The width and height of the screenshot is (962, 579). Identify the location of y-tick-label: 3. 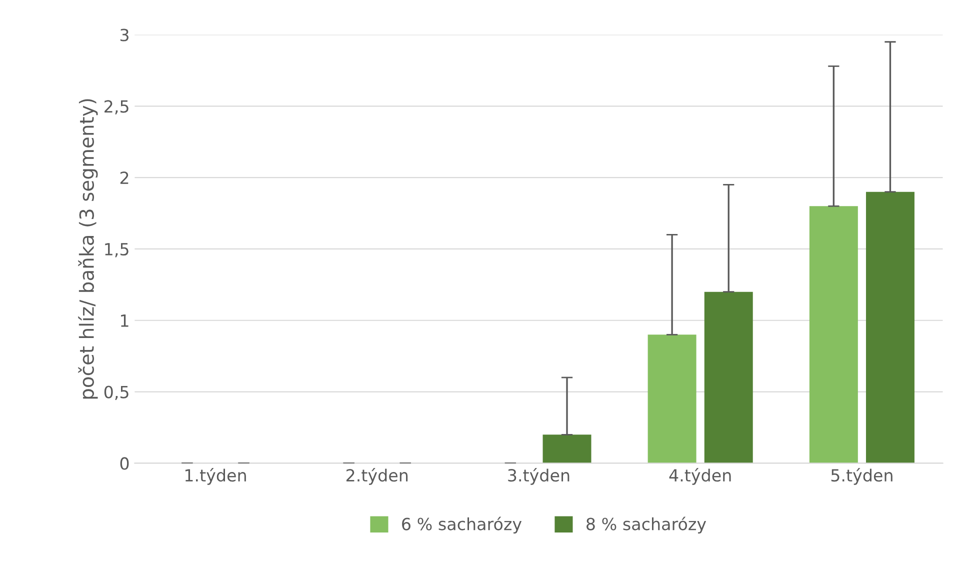
(124, 35).